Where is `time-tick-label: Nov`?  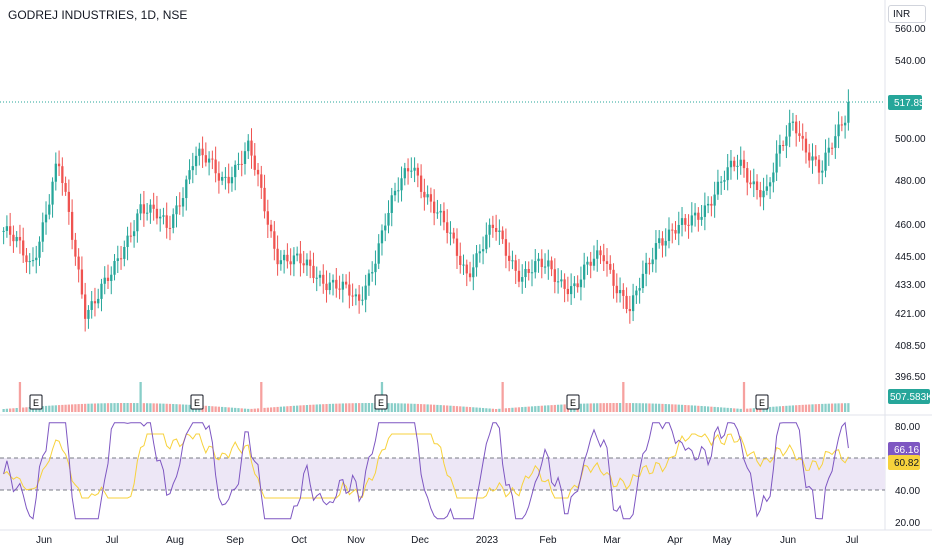
time-tick-label: Nov is located at coordinates (356, 540).